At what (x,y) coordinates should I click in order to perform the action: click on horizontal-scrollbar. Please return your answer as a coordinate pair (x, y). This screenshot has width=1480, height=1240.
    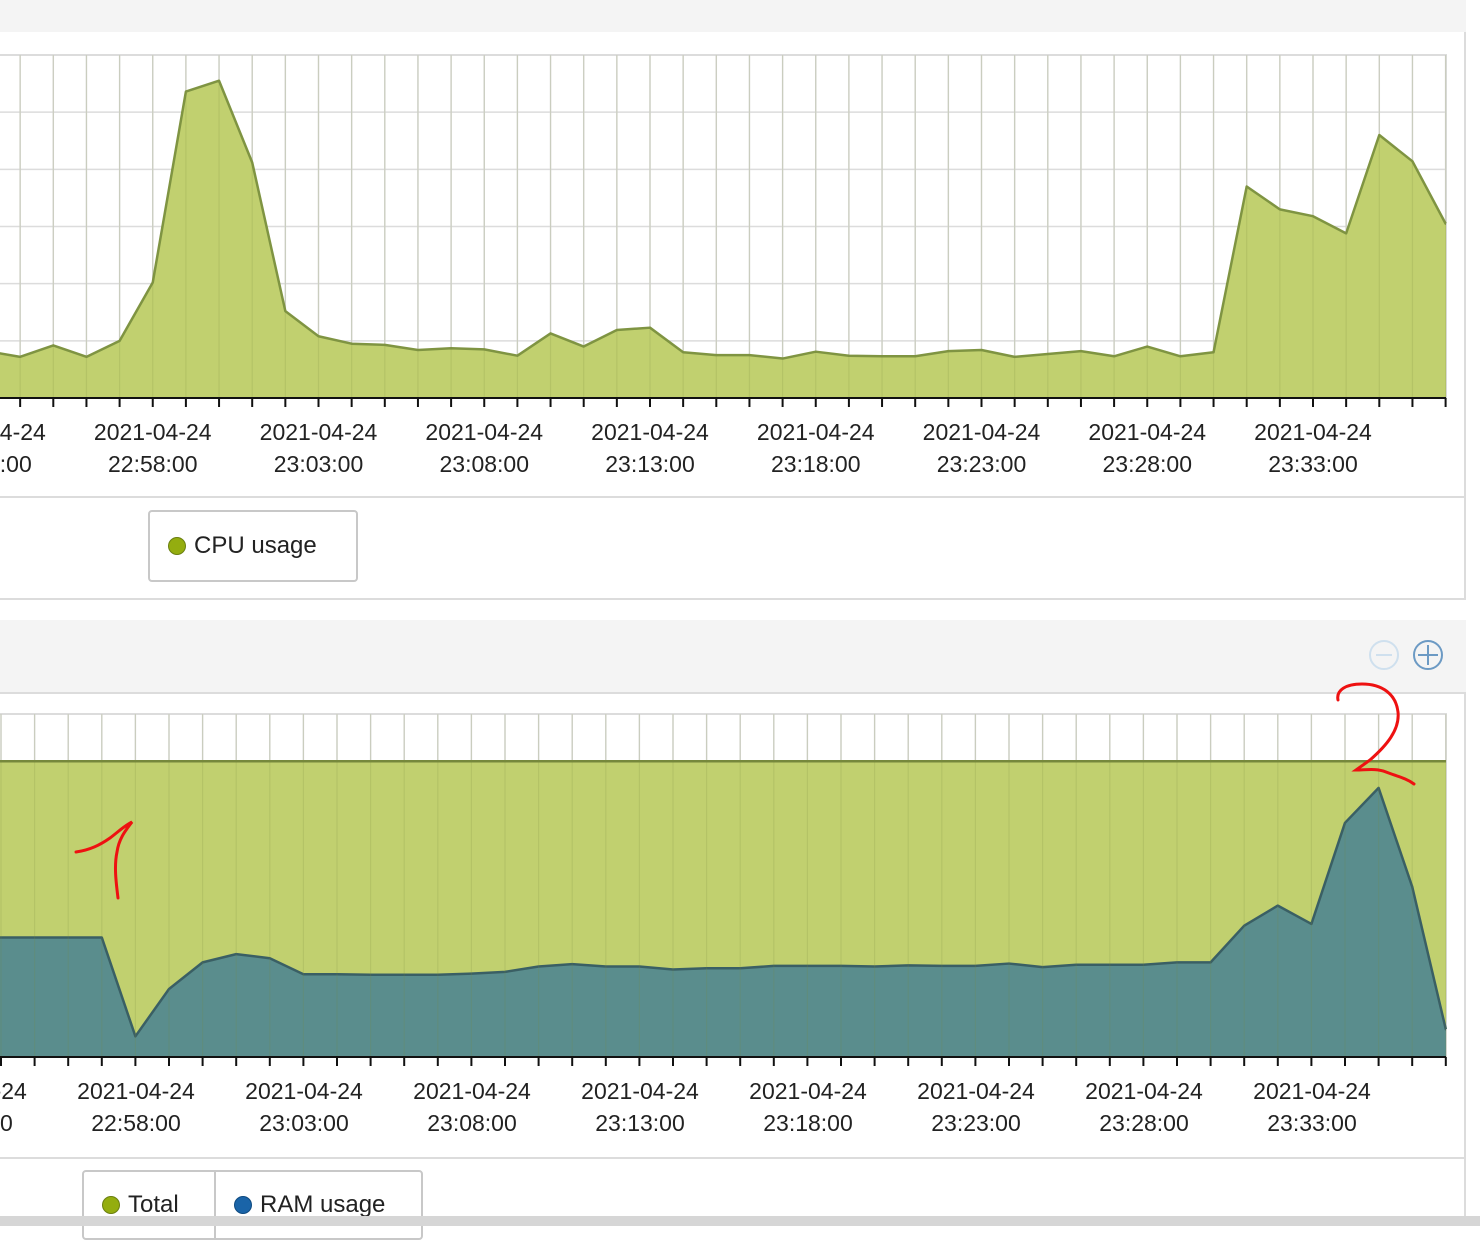
    Looking at the image, I should click on (740, 1221).